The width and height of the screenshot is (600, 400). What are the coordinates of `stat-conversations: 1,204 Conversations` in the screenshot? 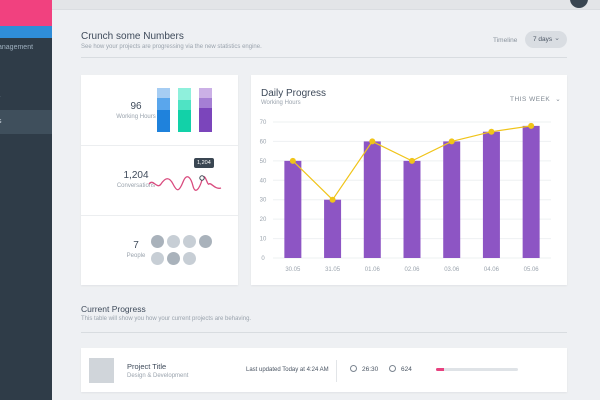 It's located at (136, 180).